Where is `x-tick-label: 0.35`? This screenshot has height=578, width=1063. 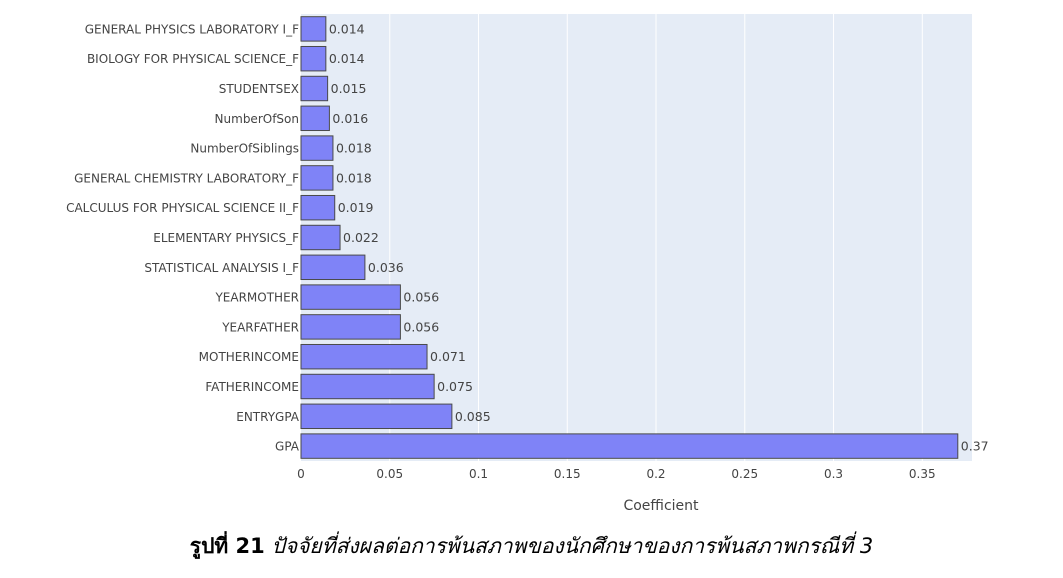
x-tick-label: 0.35 is located at coordinates (922, 474).